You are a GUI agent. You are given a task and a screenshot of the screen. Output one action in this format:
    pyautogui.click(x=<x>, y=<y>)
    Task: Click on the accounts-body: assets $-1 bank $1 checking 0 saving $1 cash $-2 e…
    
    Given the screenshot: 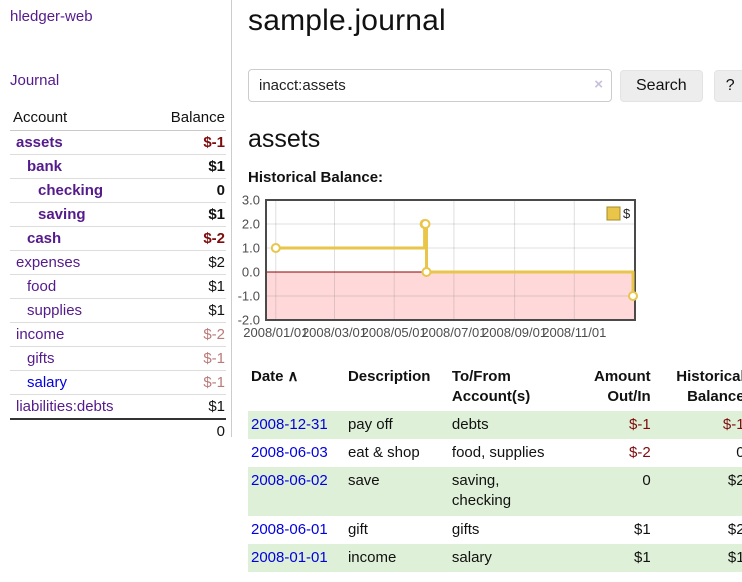 What is the action you would take?
    pyautogui.click(x=118, y=275)
    